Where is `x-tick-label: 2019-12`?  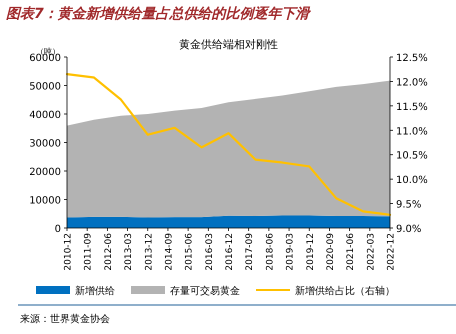
x-tick-label: 2019-12 is located at coordinates (311, 252).